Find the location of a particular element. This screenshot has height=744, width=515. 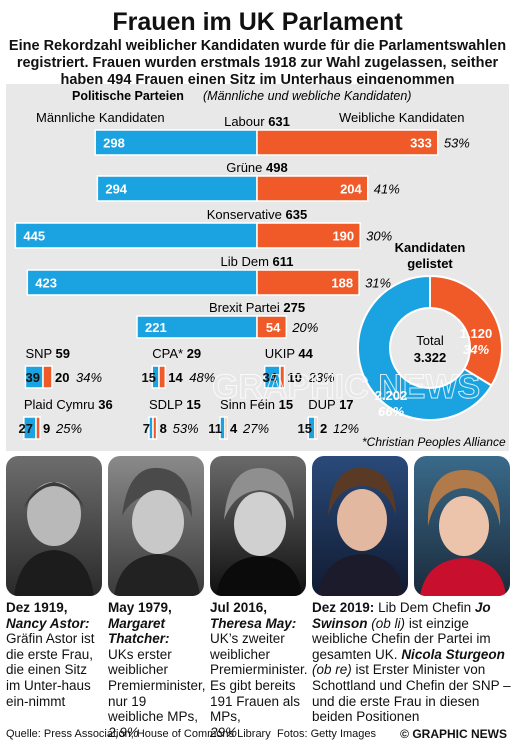

category-label: DUP 17 is located at coordinates (330, 404).